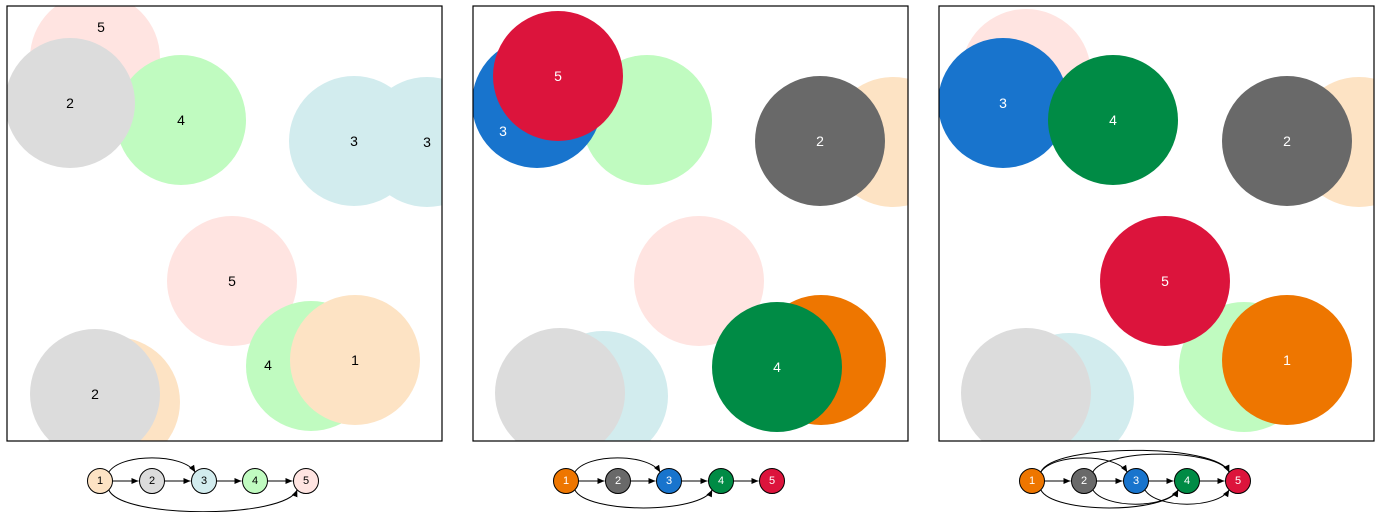 The height and width of the screenshot is (512, 1390). I want to click on circle-3-faded, so click(354, 141).